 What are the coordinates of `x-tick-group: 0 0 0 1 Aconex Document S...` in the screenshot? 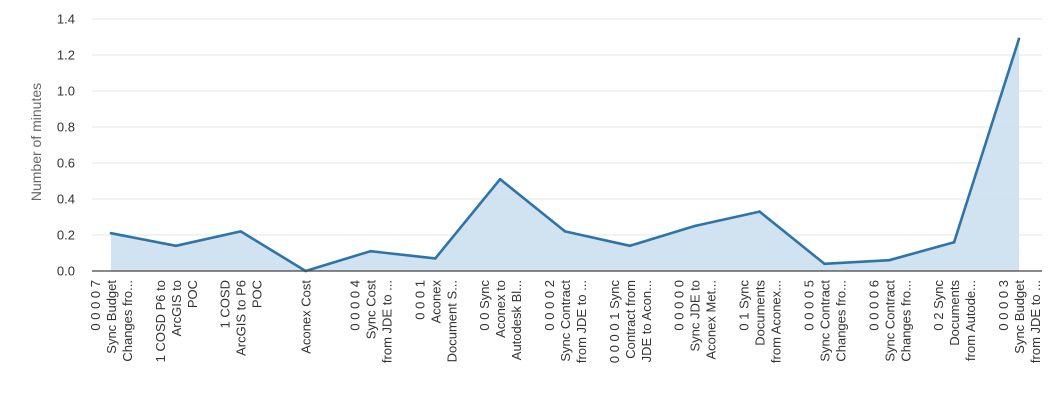 It's located at (435, 321).